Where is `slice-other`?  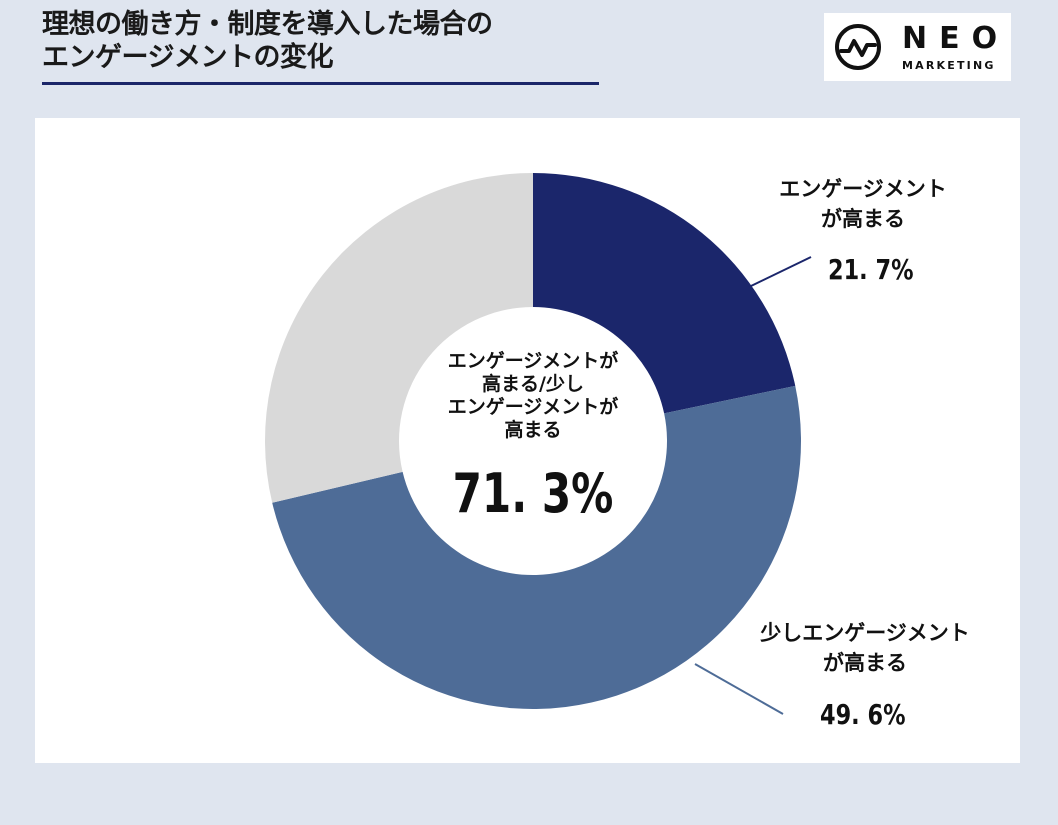
slice-other is located at coordinates (399, 338).